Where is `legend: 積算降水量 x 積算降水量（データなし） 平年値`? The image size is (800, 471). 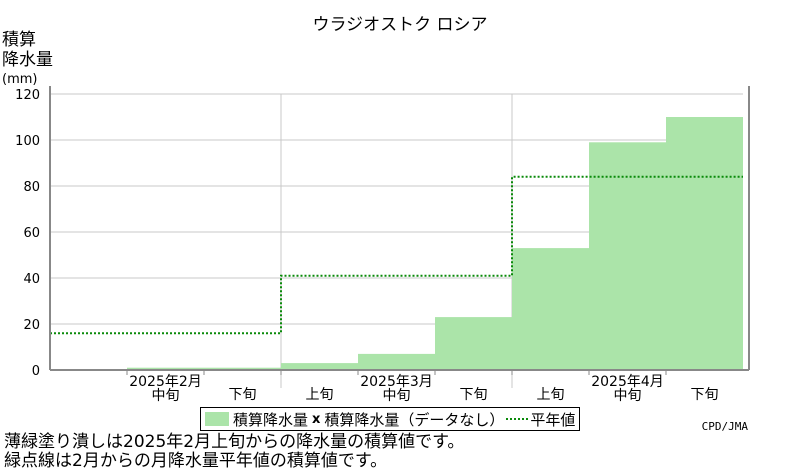 legend: 積算降水量 x 積算降水量（データなし） 平年値 is located at coordinates (390, 419).